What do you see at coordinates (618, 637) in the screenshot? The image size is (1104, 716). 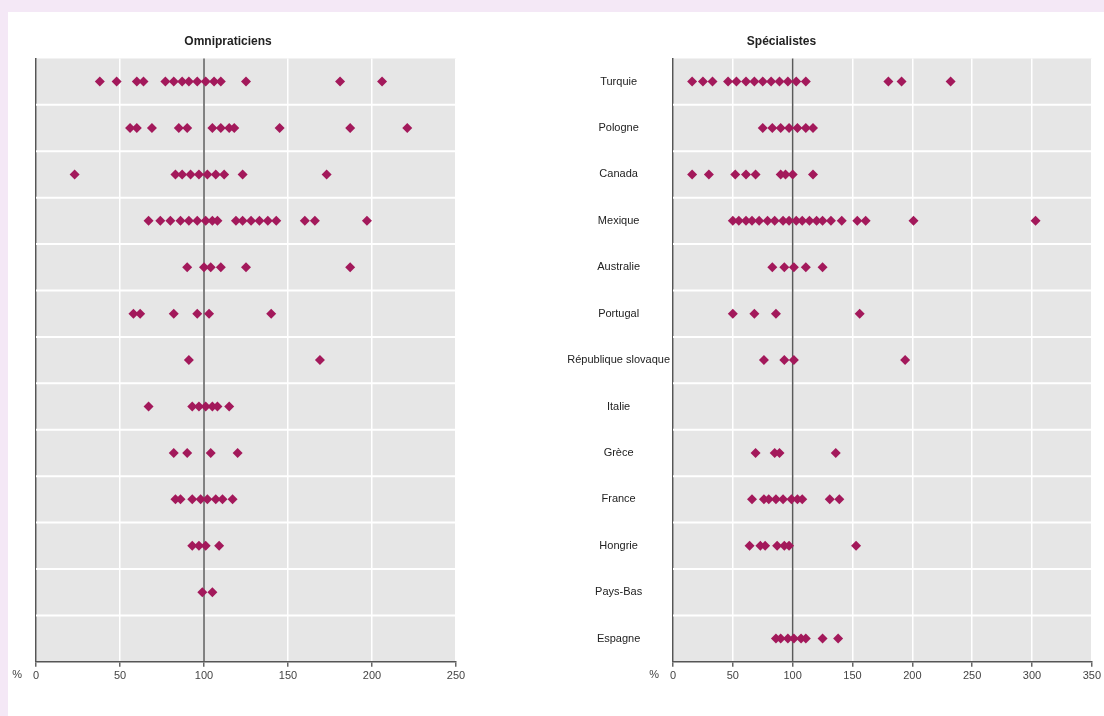 I see `y-tick-label: Espagne` at bounding box center [618, 637].